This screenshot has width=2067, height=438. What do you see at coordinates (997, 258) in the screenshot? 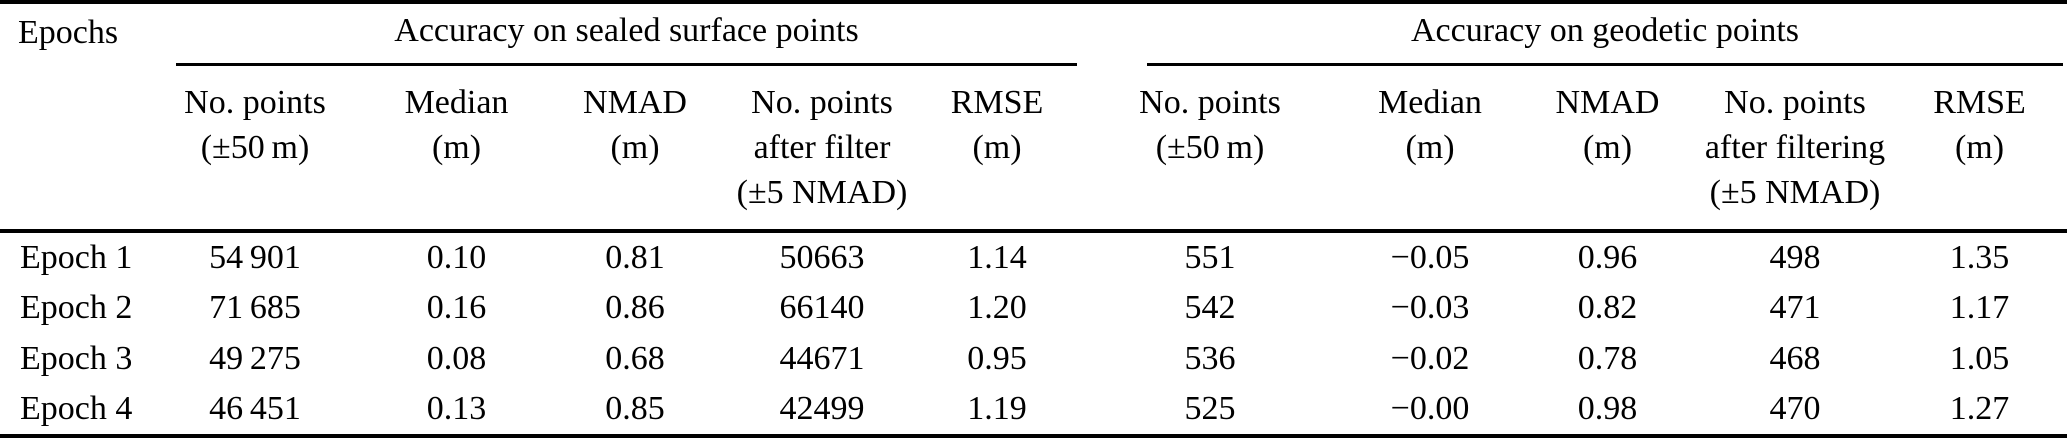
I see `value-cell: 1.14` at bounding box center [997, 258].